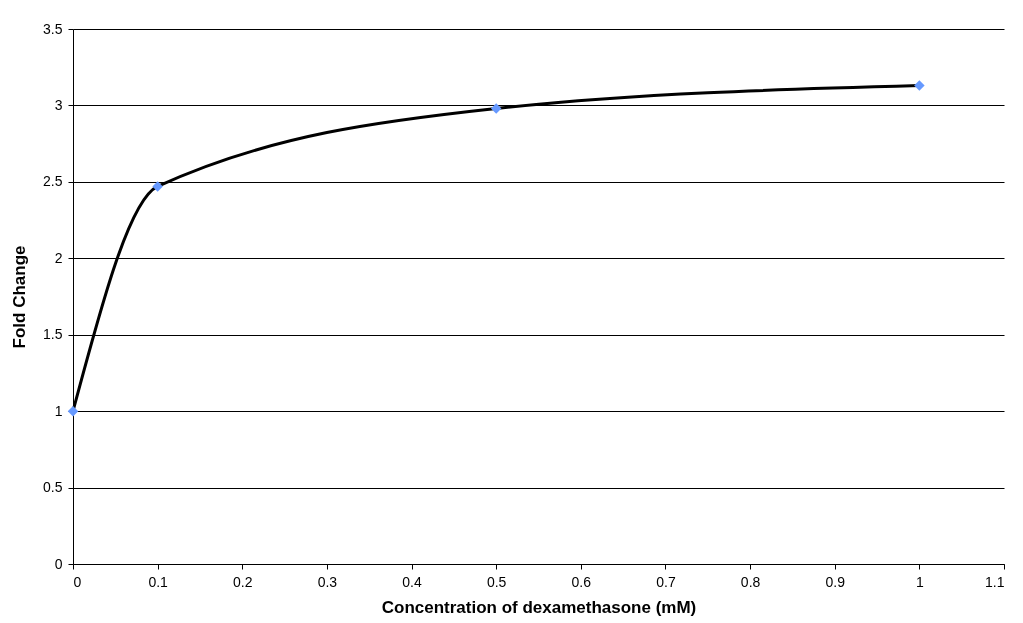 The height and width of the screenshot is (623, 1023). Describe the element at coordinates (919, 581) in the screenshot. I see `x-tick-label: 1` at that location.